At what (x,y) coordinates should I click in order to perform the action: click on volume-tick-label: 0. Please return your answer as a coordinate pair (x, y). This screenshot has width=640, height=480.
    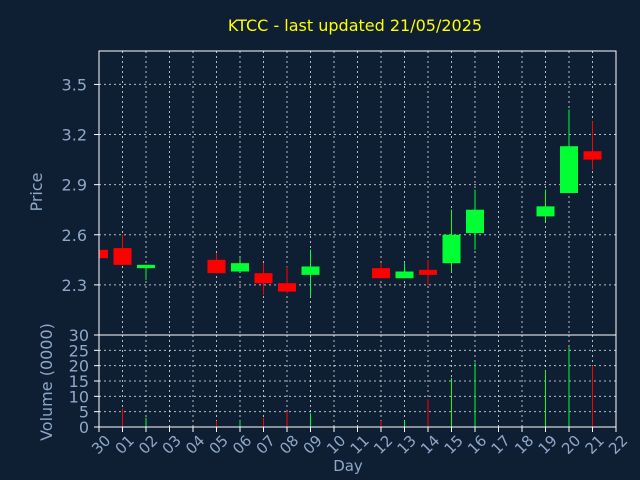
    Looking at the image, I should click on (84, 427).